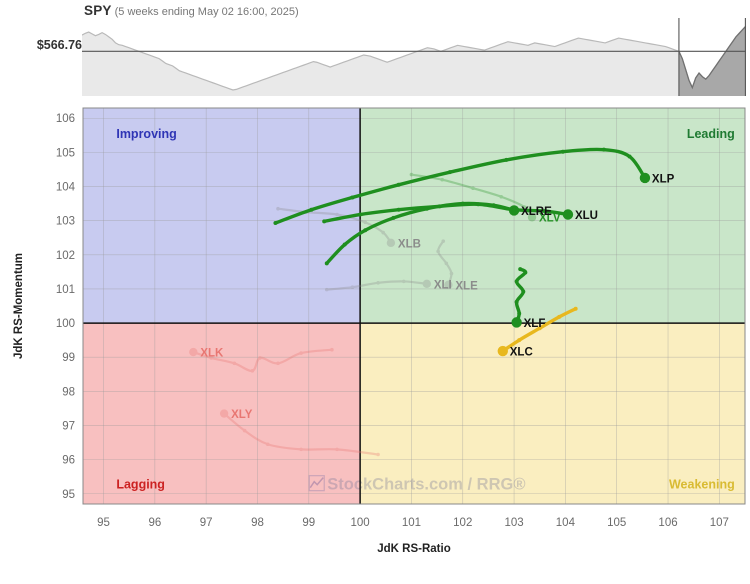 This screenshot has height=584, width=750. I want to click on x-axis-title: JdK RS-Ratio, so click(413, 549).